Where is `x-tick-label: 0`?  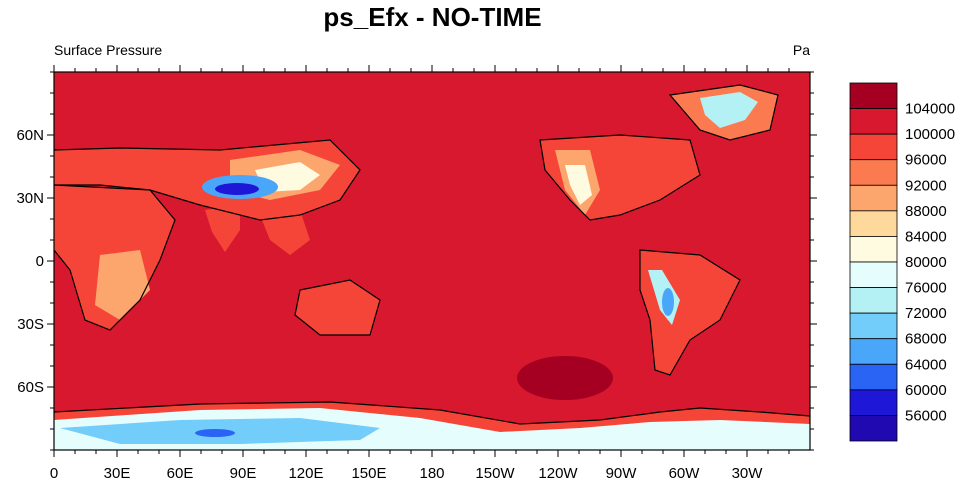
x-tick-label: 0 is located at coordinates (54, 473).